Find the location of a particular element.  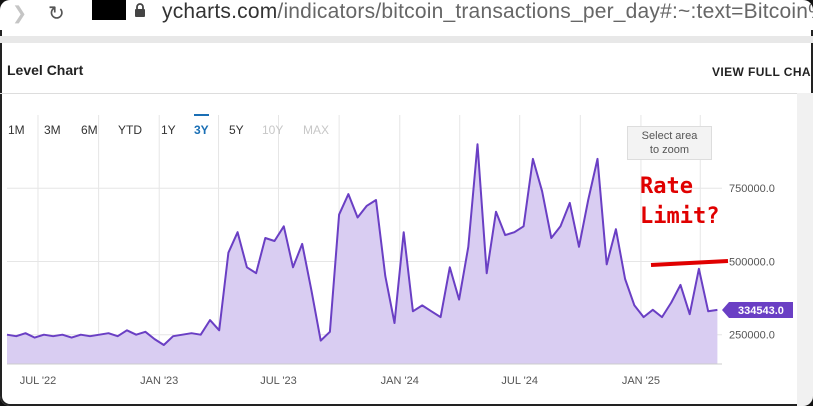

x-tick-label: JUL '24 is located at coordinates (519, 381).